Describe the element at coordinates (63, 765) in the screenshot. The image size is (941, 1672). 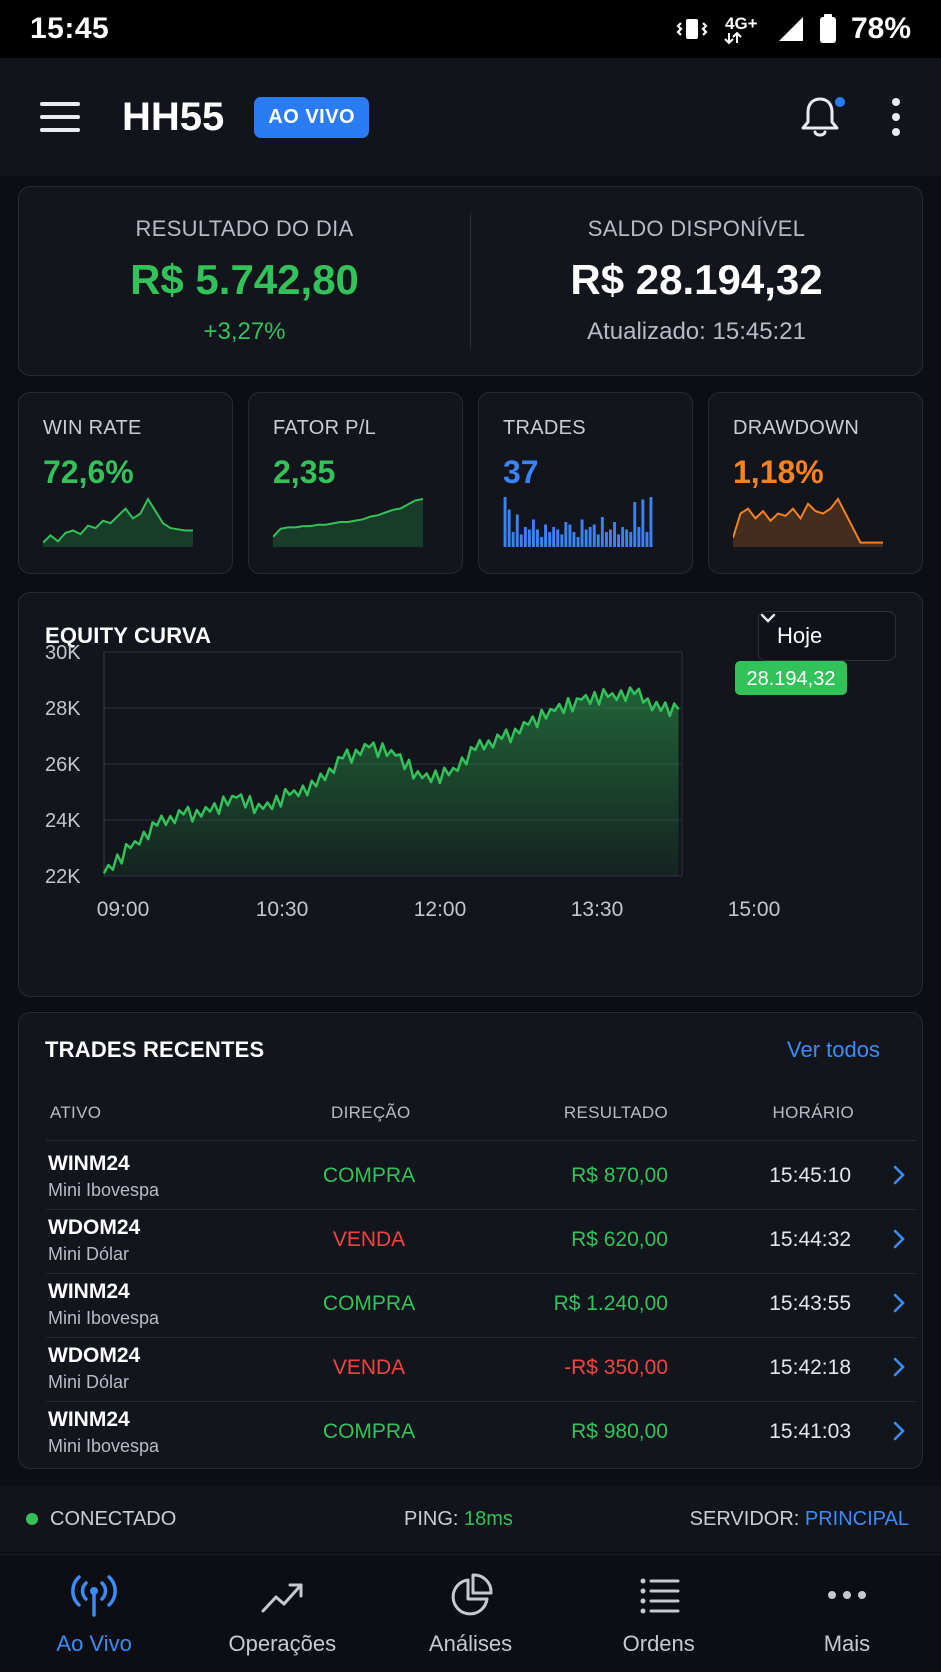
I see `y-tick-label: 26K` at that location.